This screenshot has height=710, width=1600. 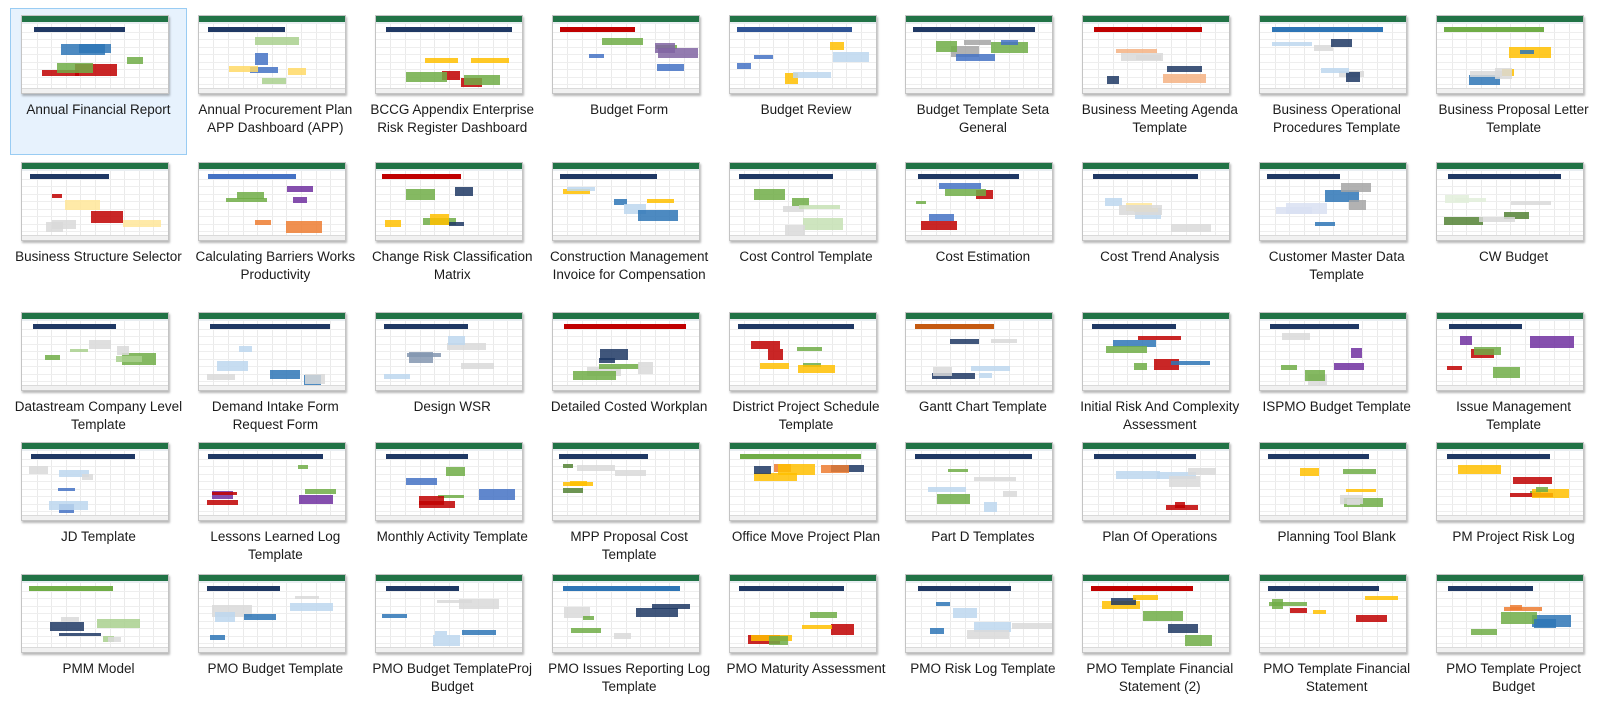 What do you see at coordinates (98, 81) in the screenshot?
I see `file-tile: Annual Financial Report` at bounding box center [98, 81].